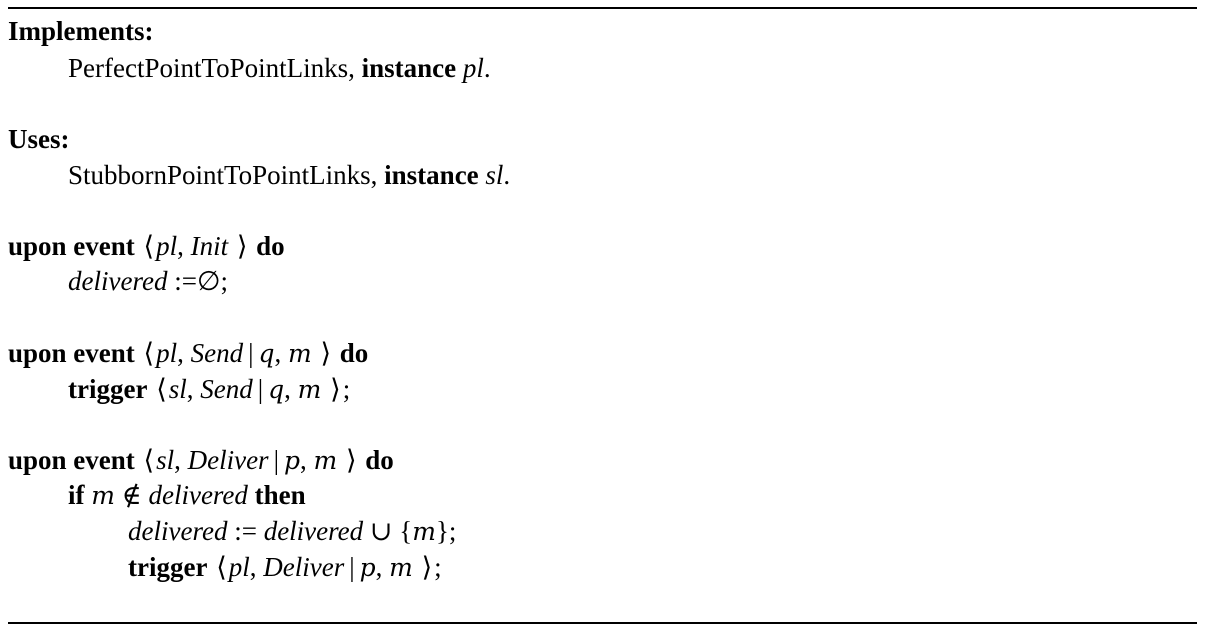  I want to click on uses-instance-kw: instance, so click(431, 175).